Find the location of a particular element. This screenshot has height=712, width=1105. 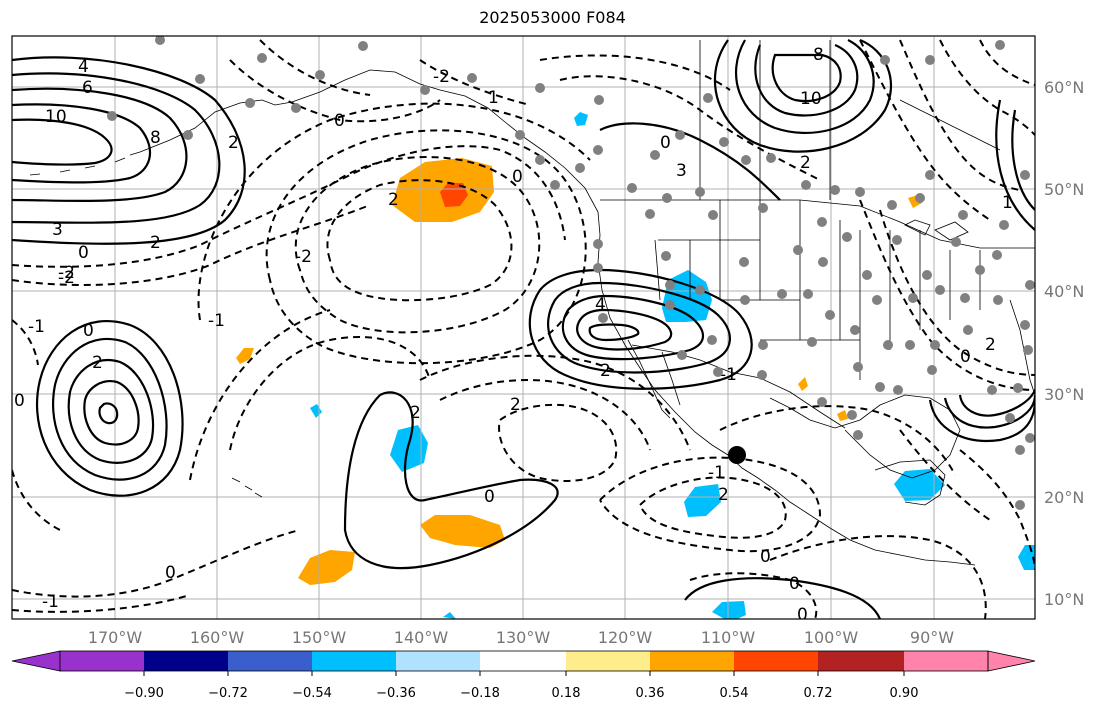

black-marker is located at coordinates (737, 455).